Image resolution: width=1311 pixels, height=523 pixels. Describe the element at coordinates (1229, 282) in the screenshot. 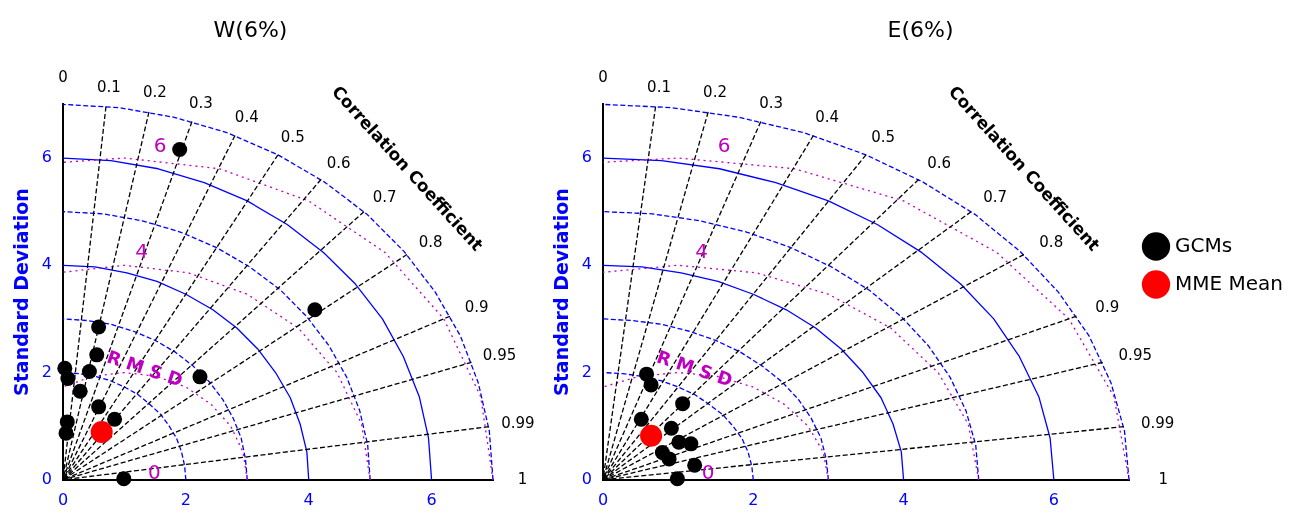

I see `legend-label: MME Mean` at that location.